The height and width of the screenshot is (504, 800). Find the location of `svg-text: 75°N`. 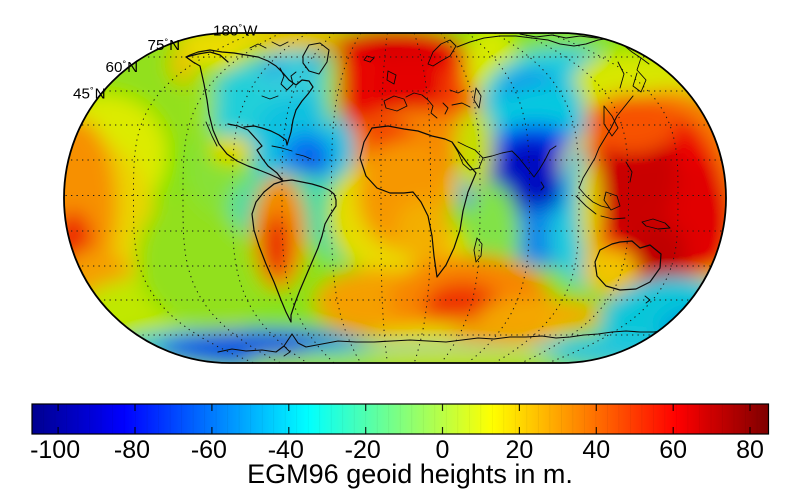

svg-text: 75°N is located at coordinates (164, 45).